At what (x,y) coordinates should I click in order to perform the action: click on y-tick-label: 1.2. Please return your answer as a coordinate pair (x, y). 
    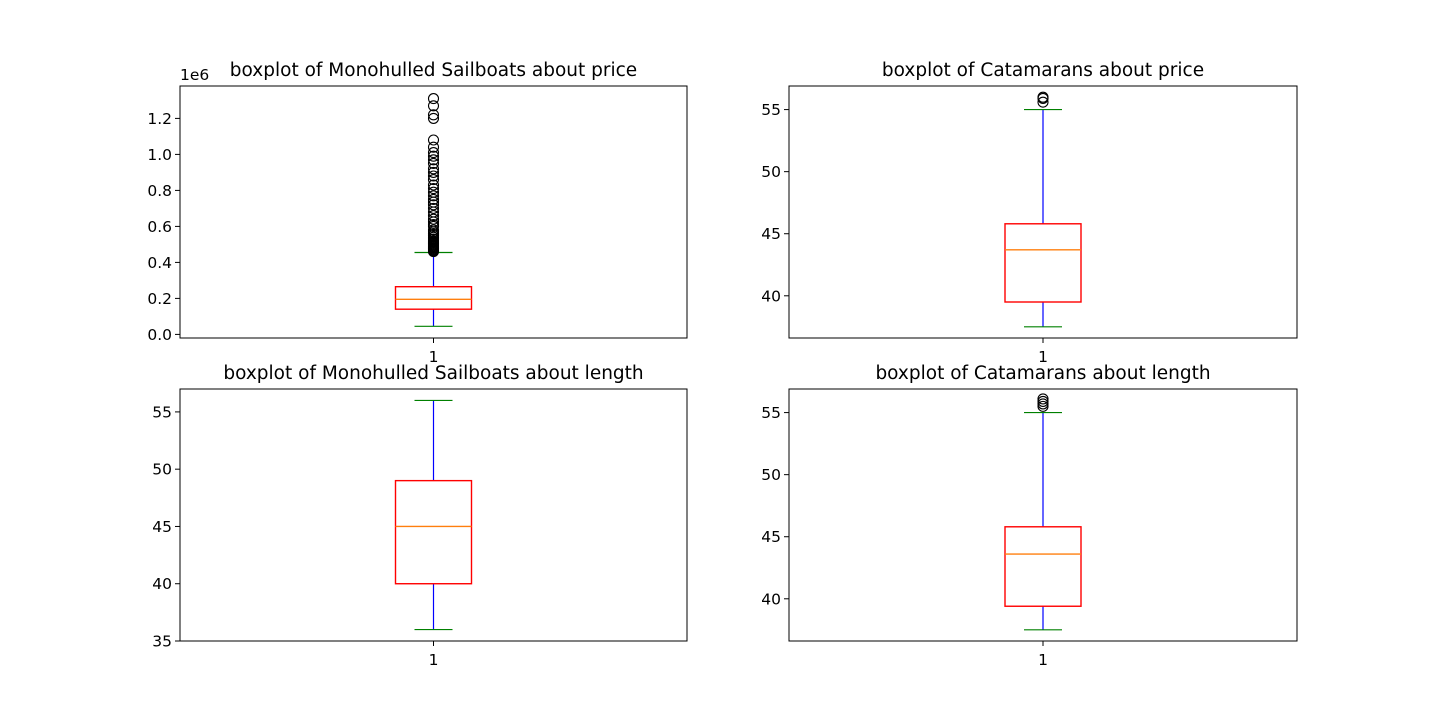
    Looking at the image, I should click on (159, 119).